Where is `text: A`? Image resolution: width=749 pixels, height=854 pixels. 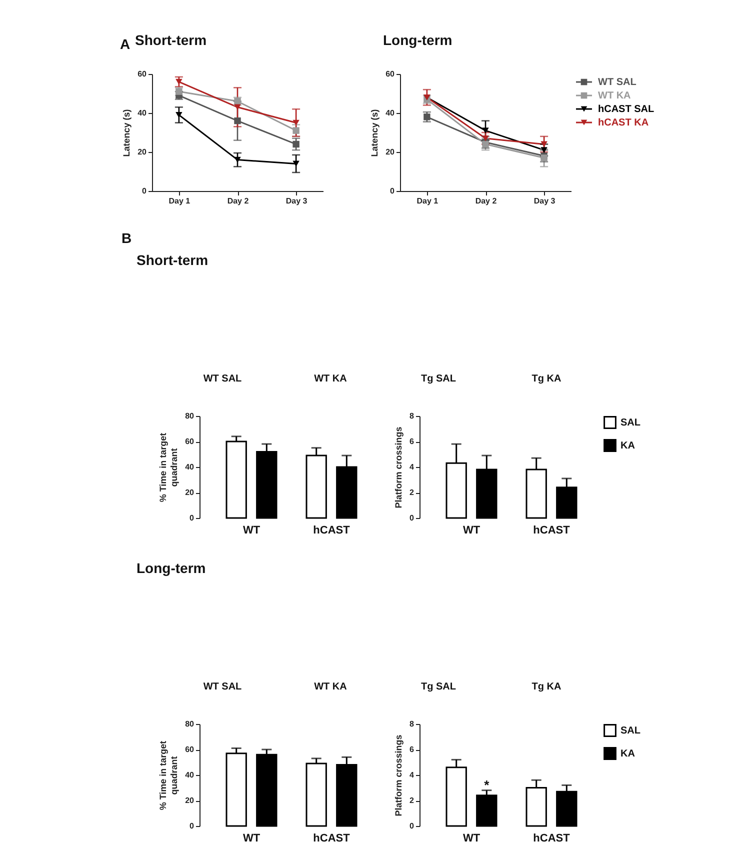 text: A is located at coordinates (125, 44).